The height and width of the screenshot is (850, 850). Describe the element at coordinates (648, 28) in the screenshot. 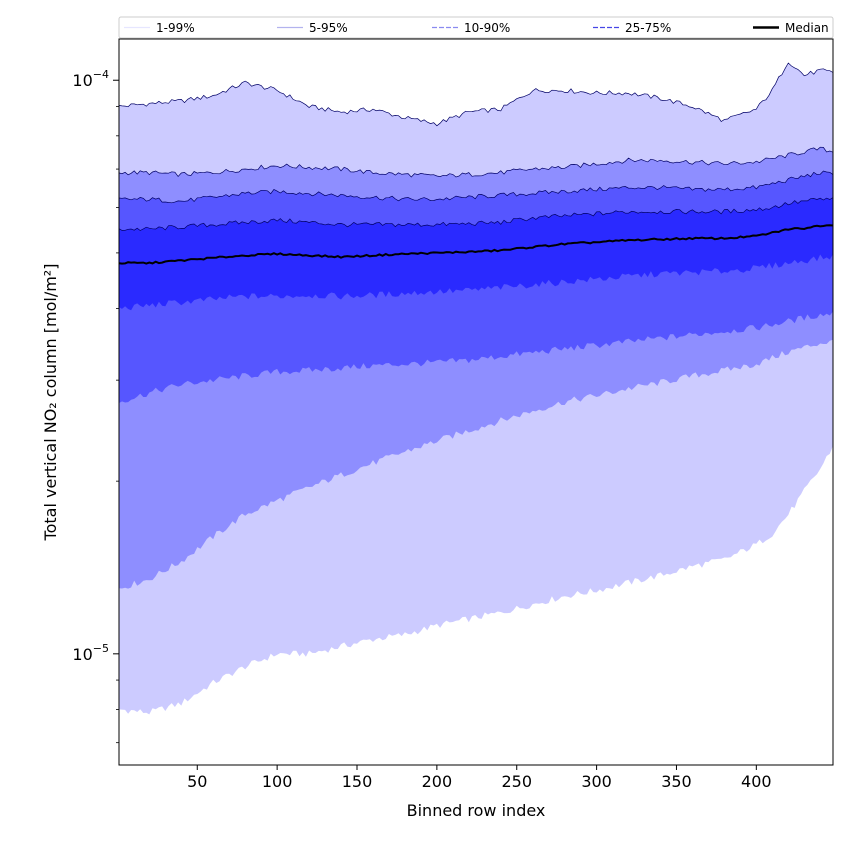

I see `legend-label-25-75%: 25-75%` at that location.